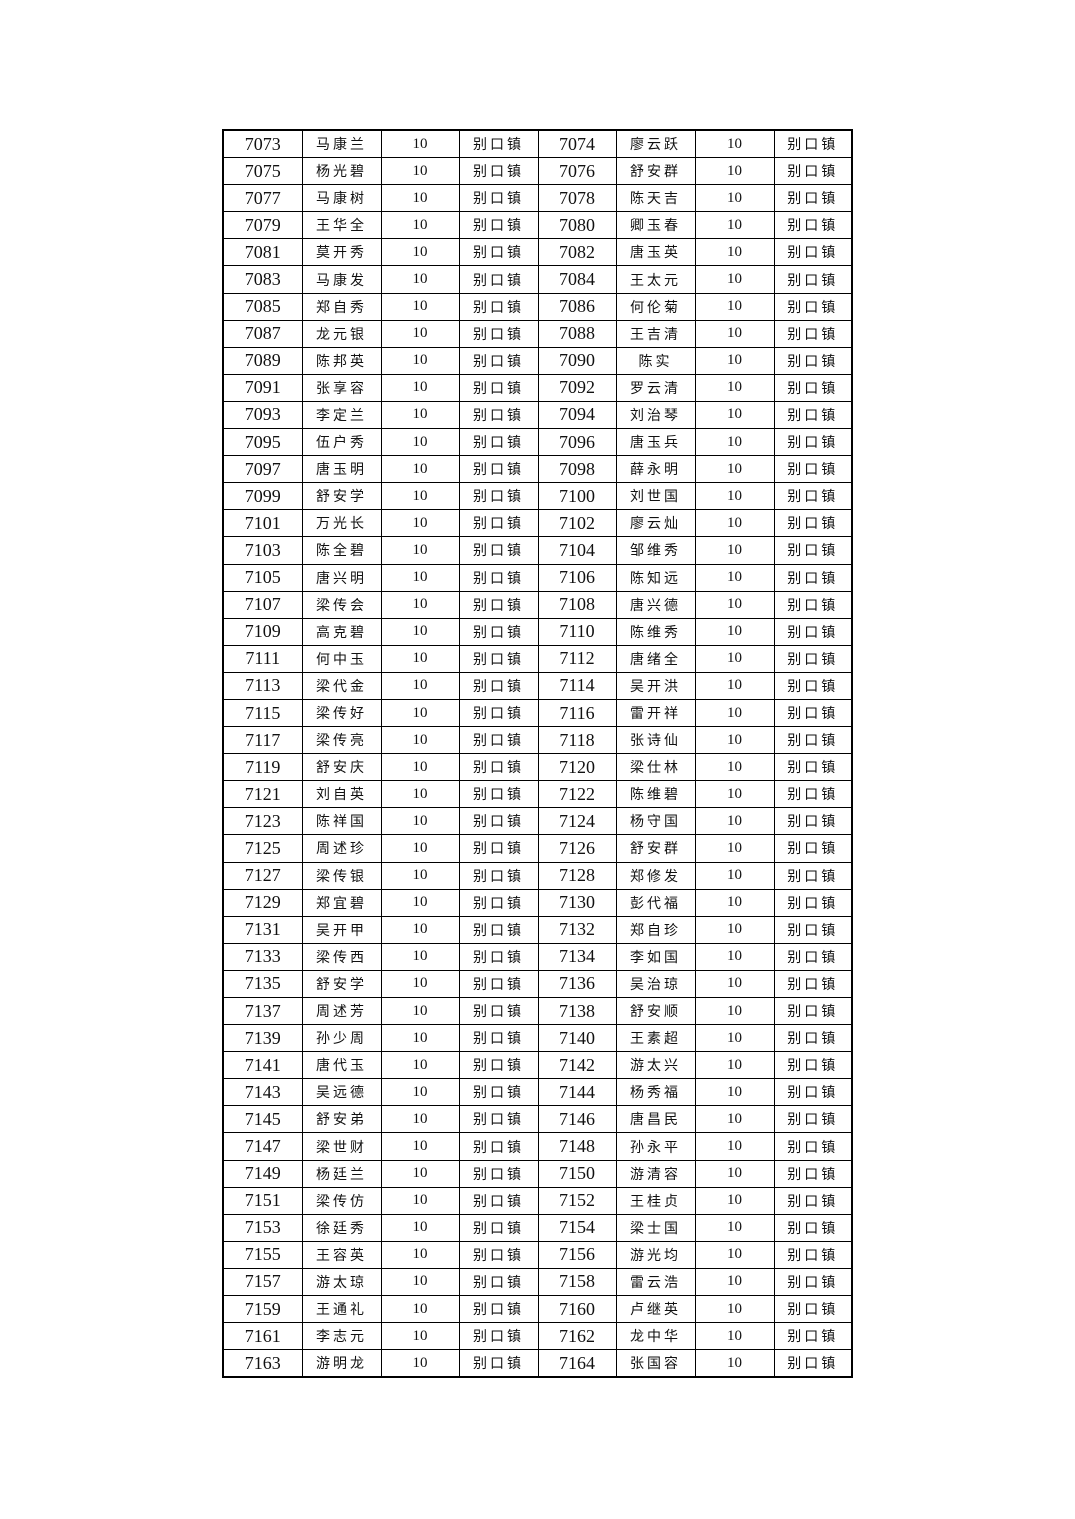 The height and width of the screenshot is (1519, 1075). Describe the element at coordinates (341, 198) in the screenshot. I see `person-name-cell: 马康树` at that location.